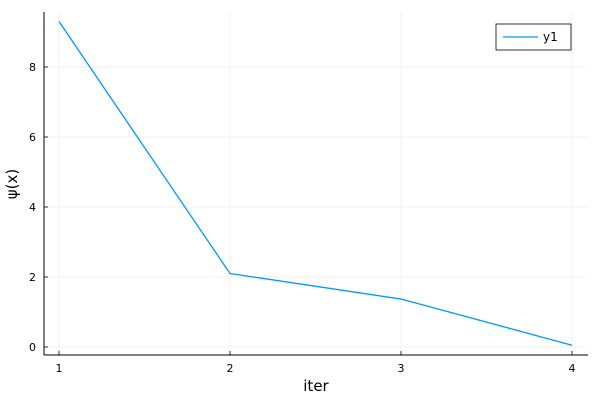  I want to click on y-tick-label: 8, so click(32, 67).